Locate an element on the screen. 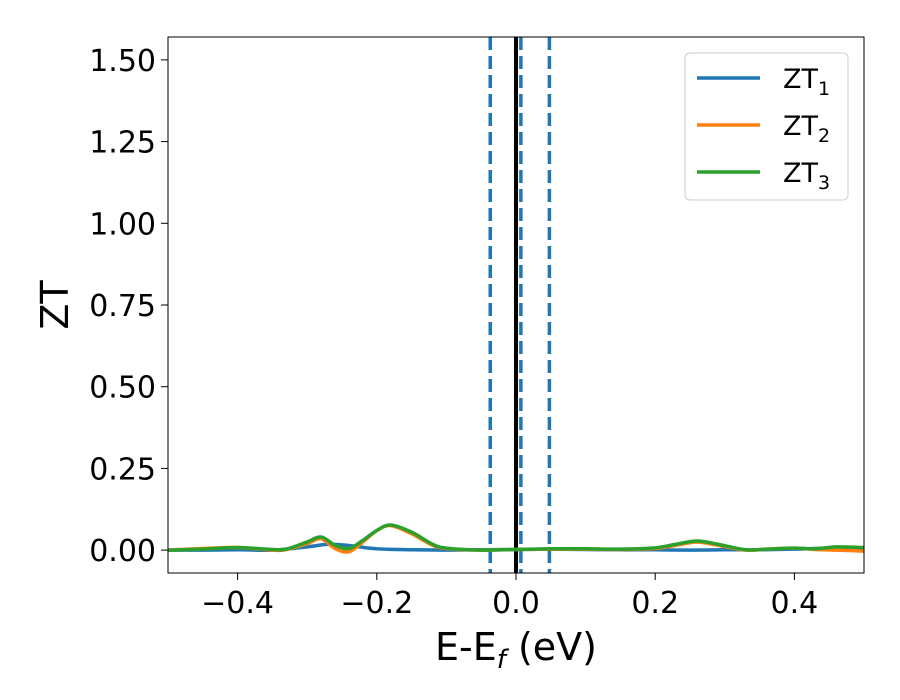 The image size is (900, 700). y-tick-label: 1.25 is located at coordinates (122, 143).